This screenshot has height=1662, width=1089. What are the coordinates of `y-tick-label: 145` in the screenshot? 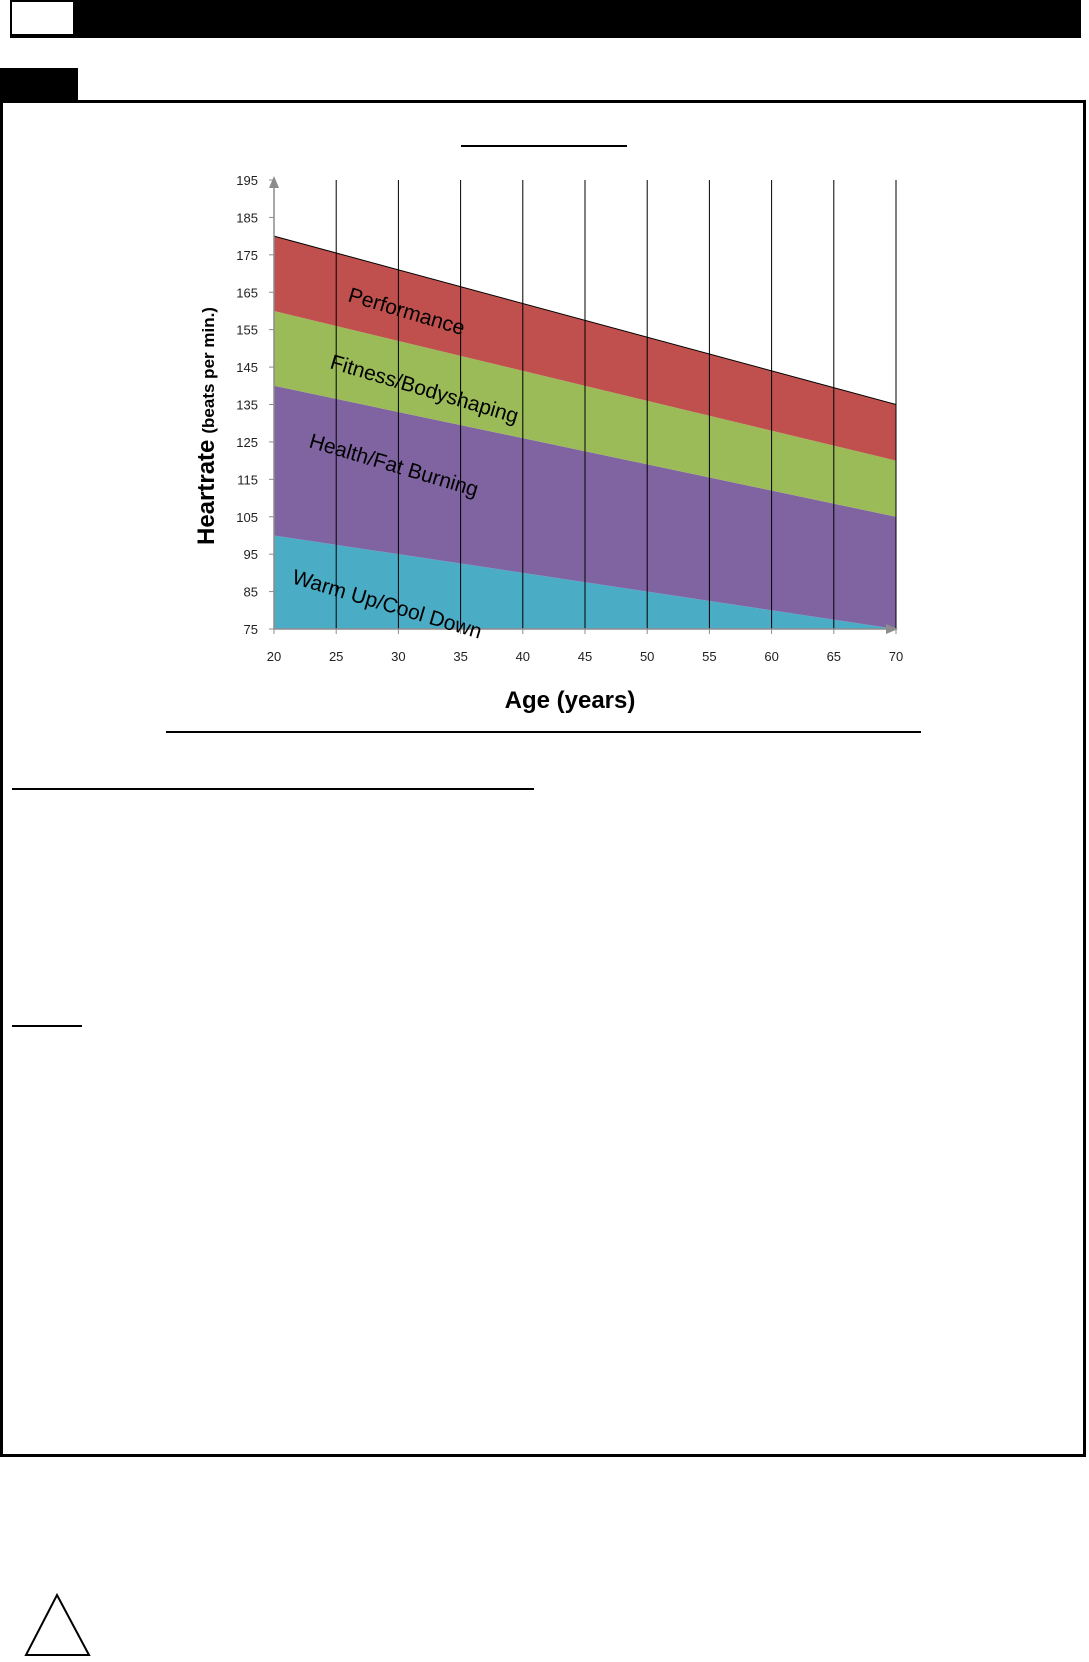 It's located at (247, 367).